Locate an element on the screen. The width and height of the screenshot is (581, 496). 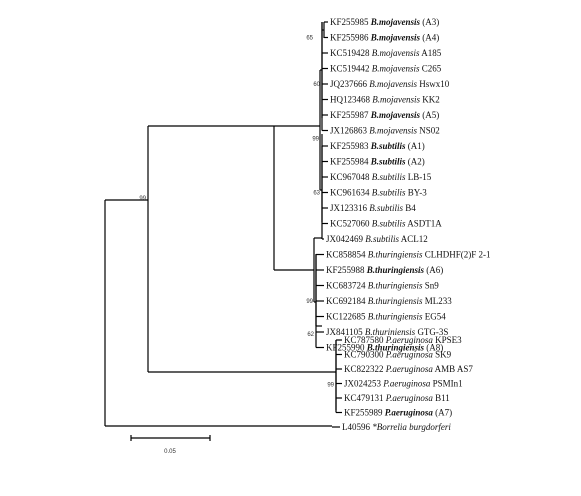
leaf-label: KC122685 B.thuringiensis EG54 is located at coordinates (386, 317).